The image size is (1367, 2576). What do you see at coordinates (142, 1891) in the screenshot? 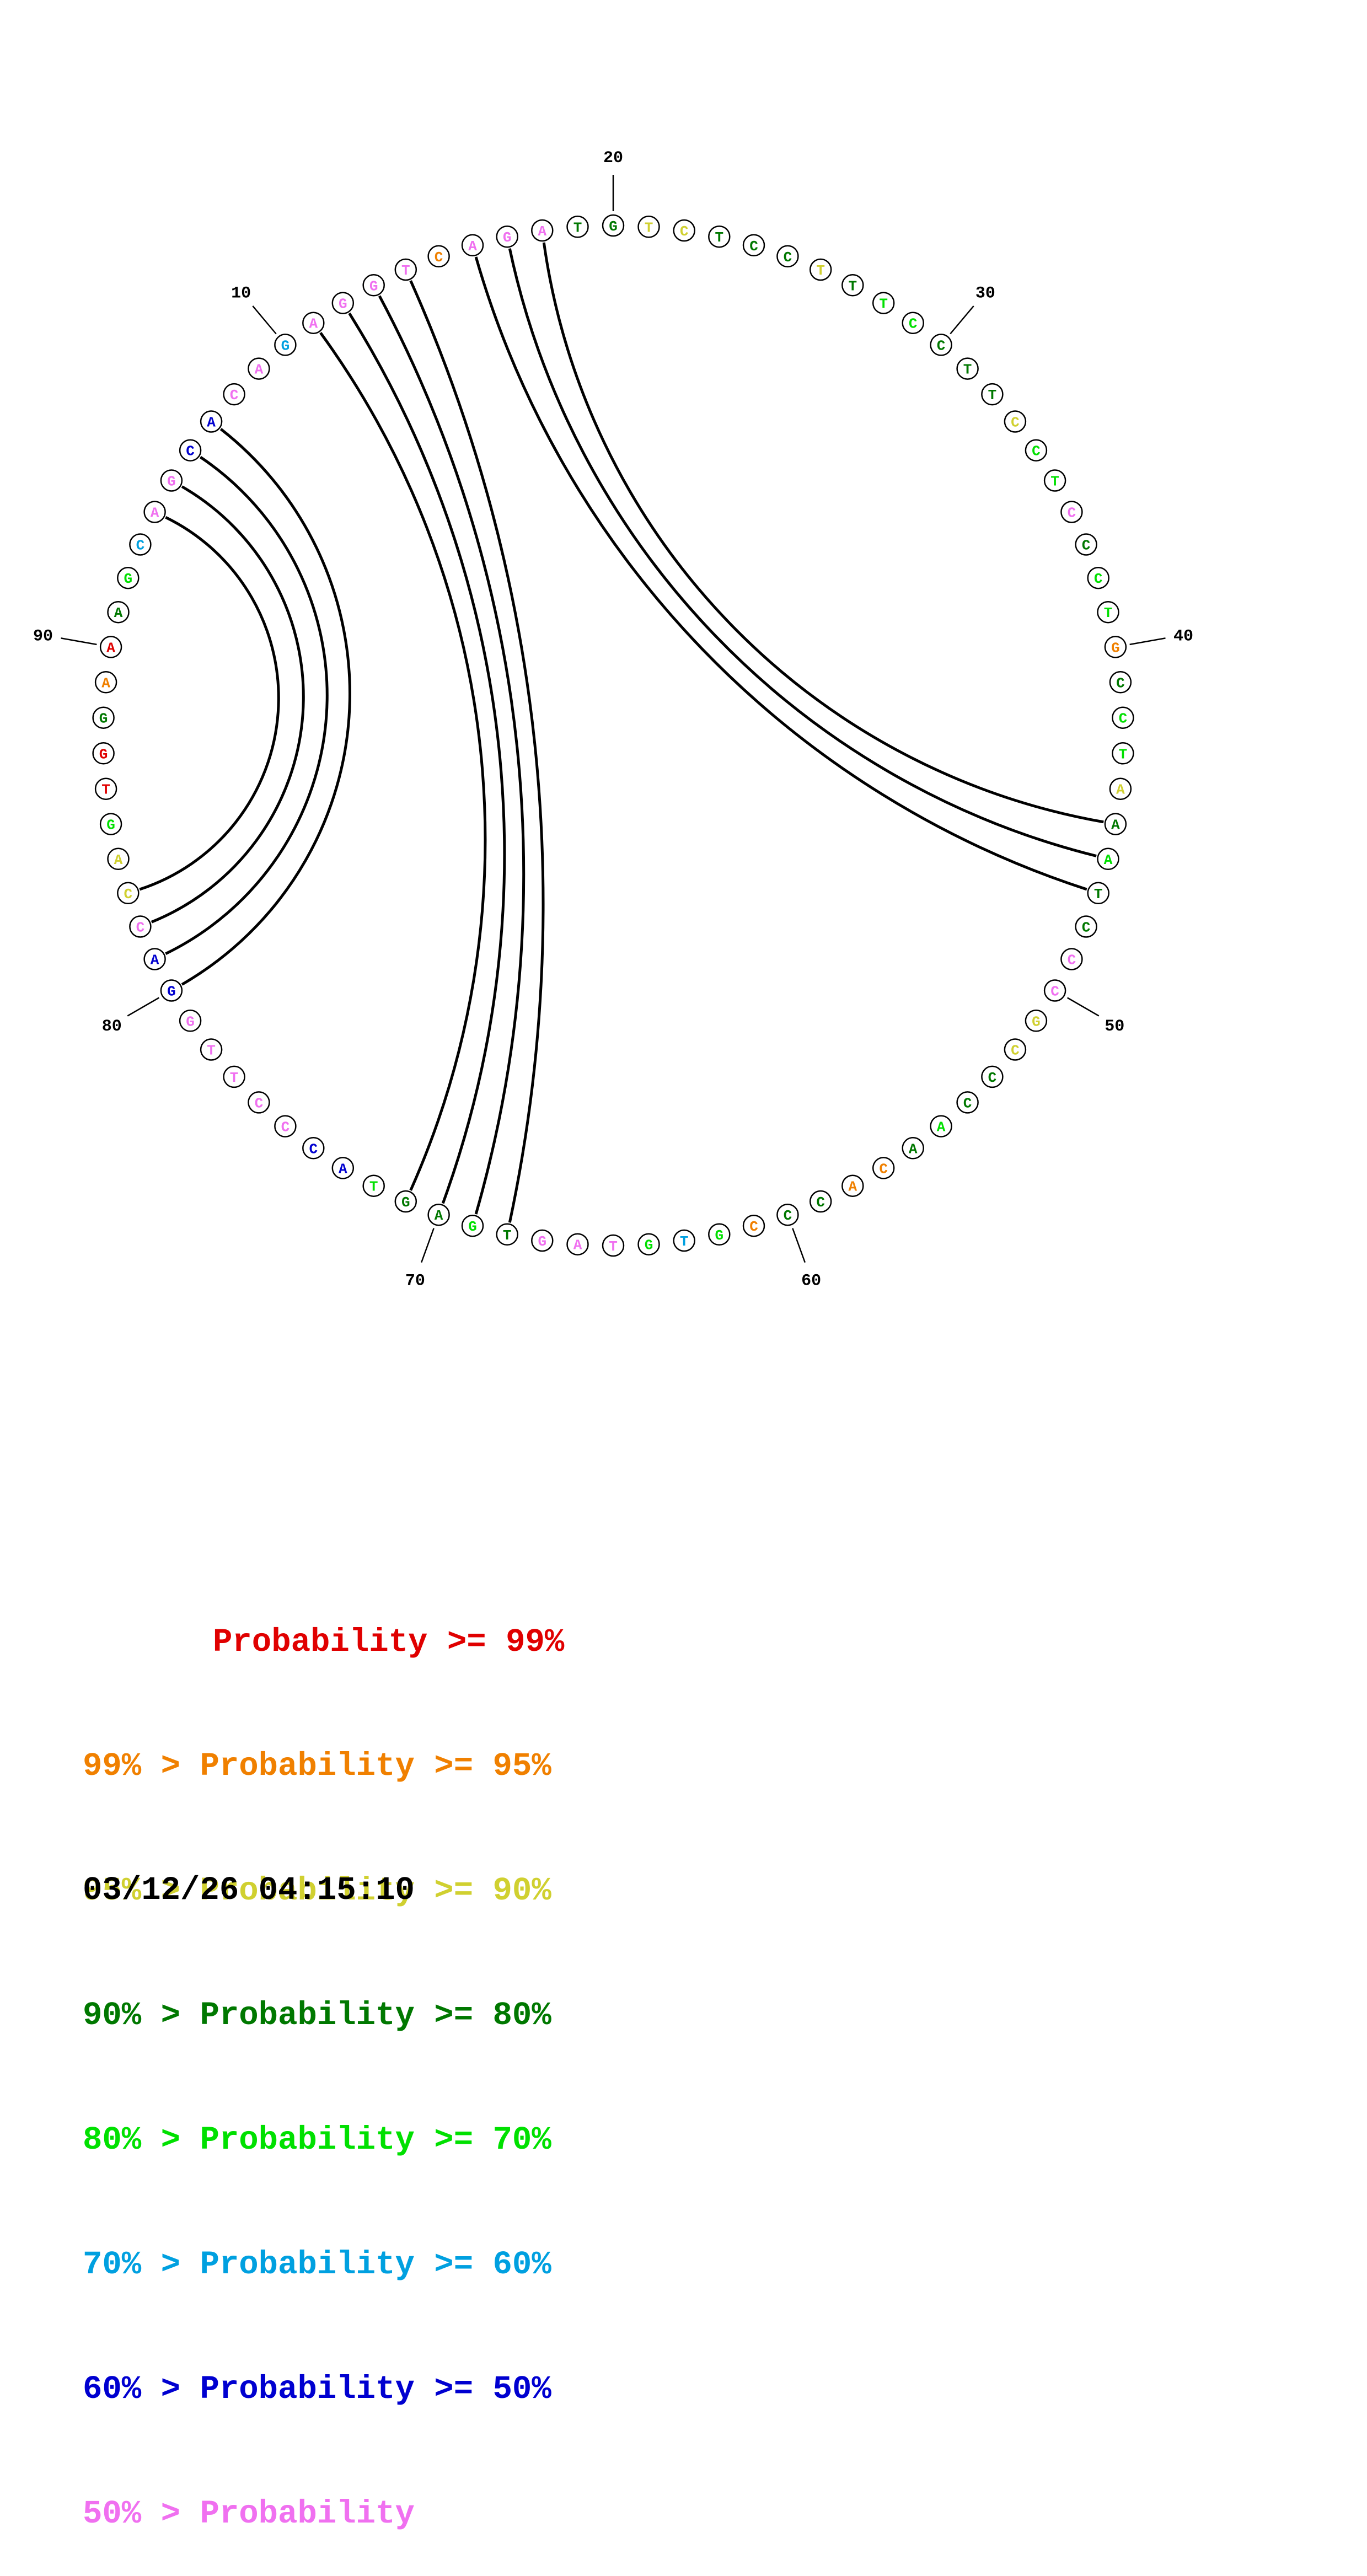
I see `legend-row-prefix: 95% >` at bounding box center [142, 1891].